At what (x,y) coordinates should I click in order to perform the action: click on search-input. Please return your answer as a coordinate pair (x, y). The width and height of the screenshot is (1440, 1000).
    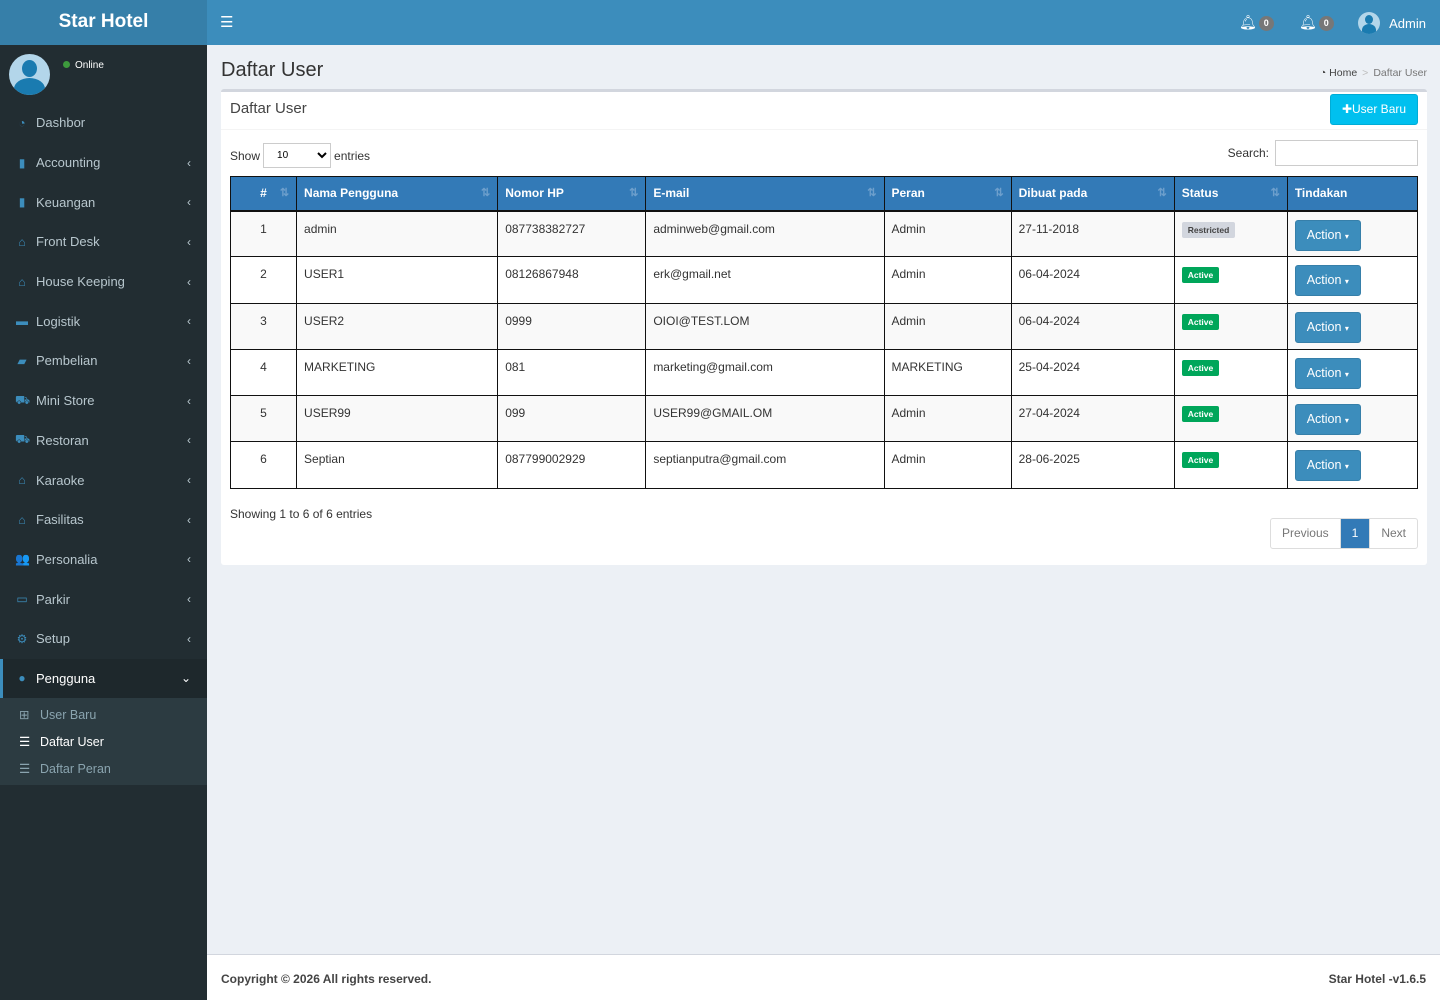
    Looking at the image, I should click on (1346, 153).